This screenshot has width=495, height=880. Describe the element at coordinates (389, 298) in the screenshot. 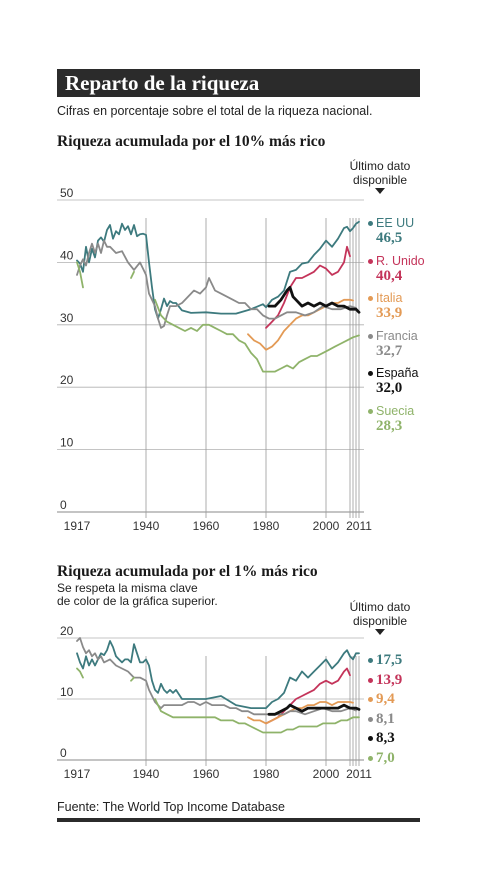

I see `legend-name-italia: Italia` at that location.